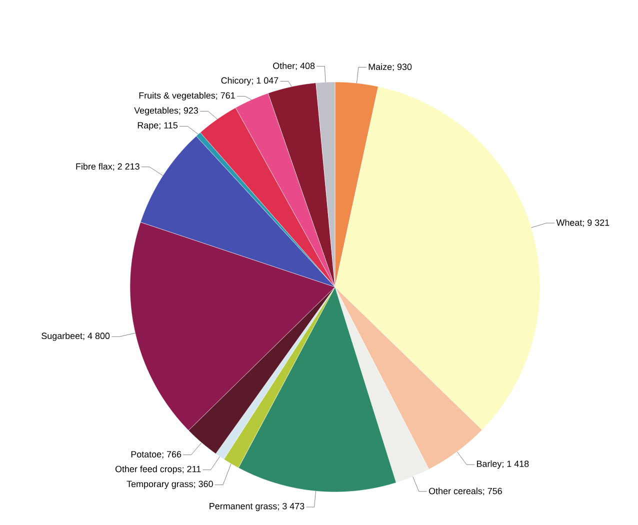  I want to click on slice-label: Sugarbeet, so click(62, 336).